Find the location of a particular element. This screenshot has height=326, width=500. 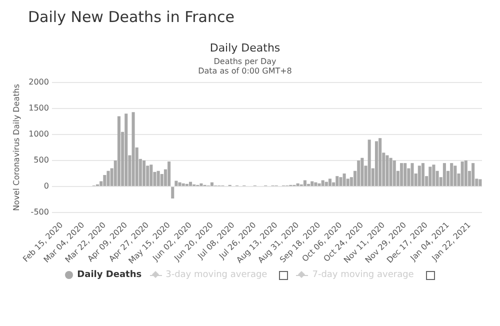

y-tick-label: 500 is located at coordinates (41, 160).